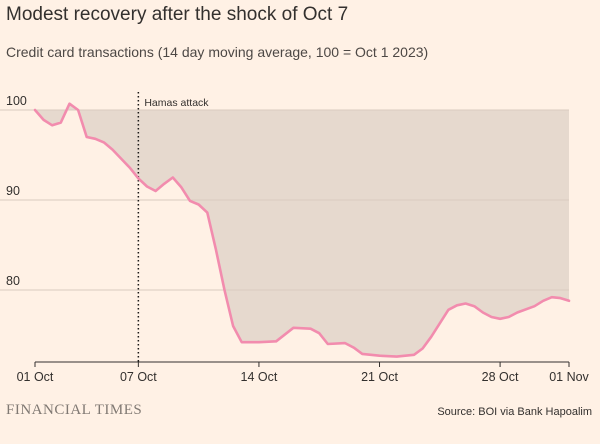 Image resolution: width=600 pixels, height=444 pixels. What do you see at coordinates (74, 410) in the screenshot?
I see `brand-logo-text: FINANCIAL TIMES` at bounding box center [74, 410].